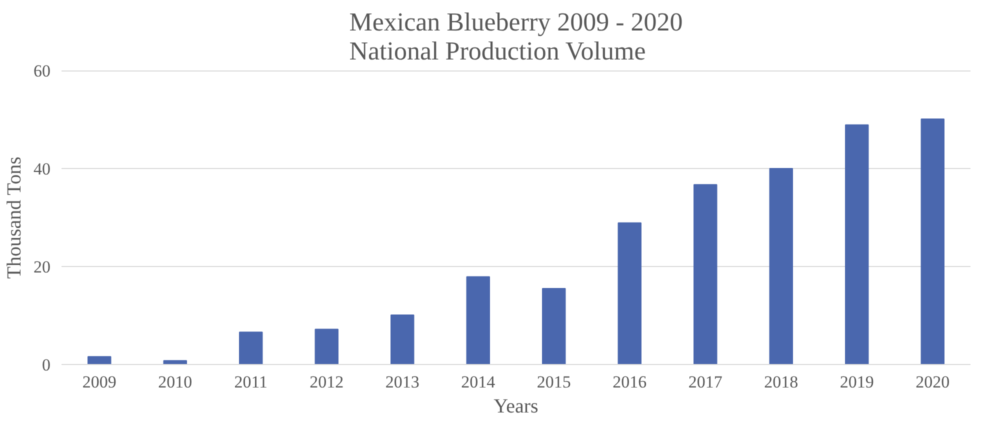 The height and width of the screenshot is (429, 1000). I want to click on chart-title: Mexican Blueberry 2009 - 2020 National Production Volume, so click(516, 37).